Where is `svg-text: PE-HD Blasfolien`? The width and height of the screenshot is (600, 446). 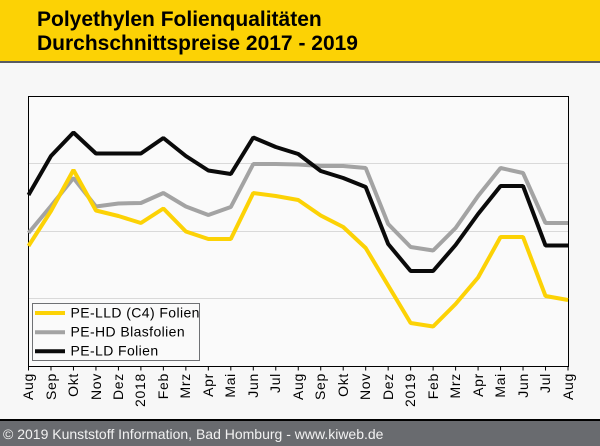 svg-text: PE-HD Blasfolien is located at coordinates (128, 331).